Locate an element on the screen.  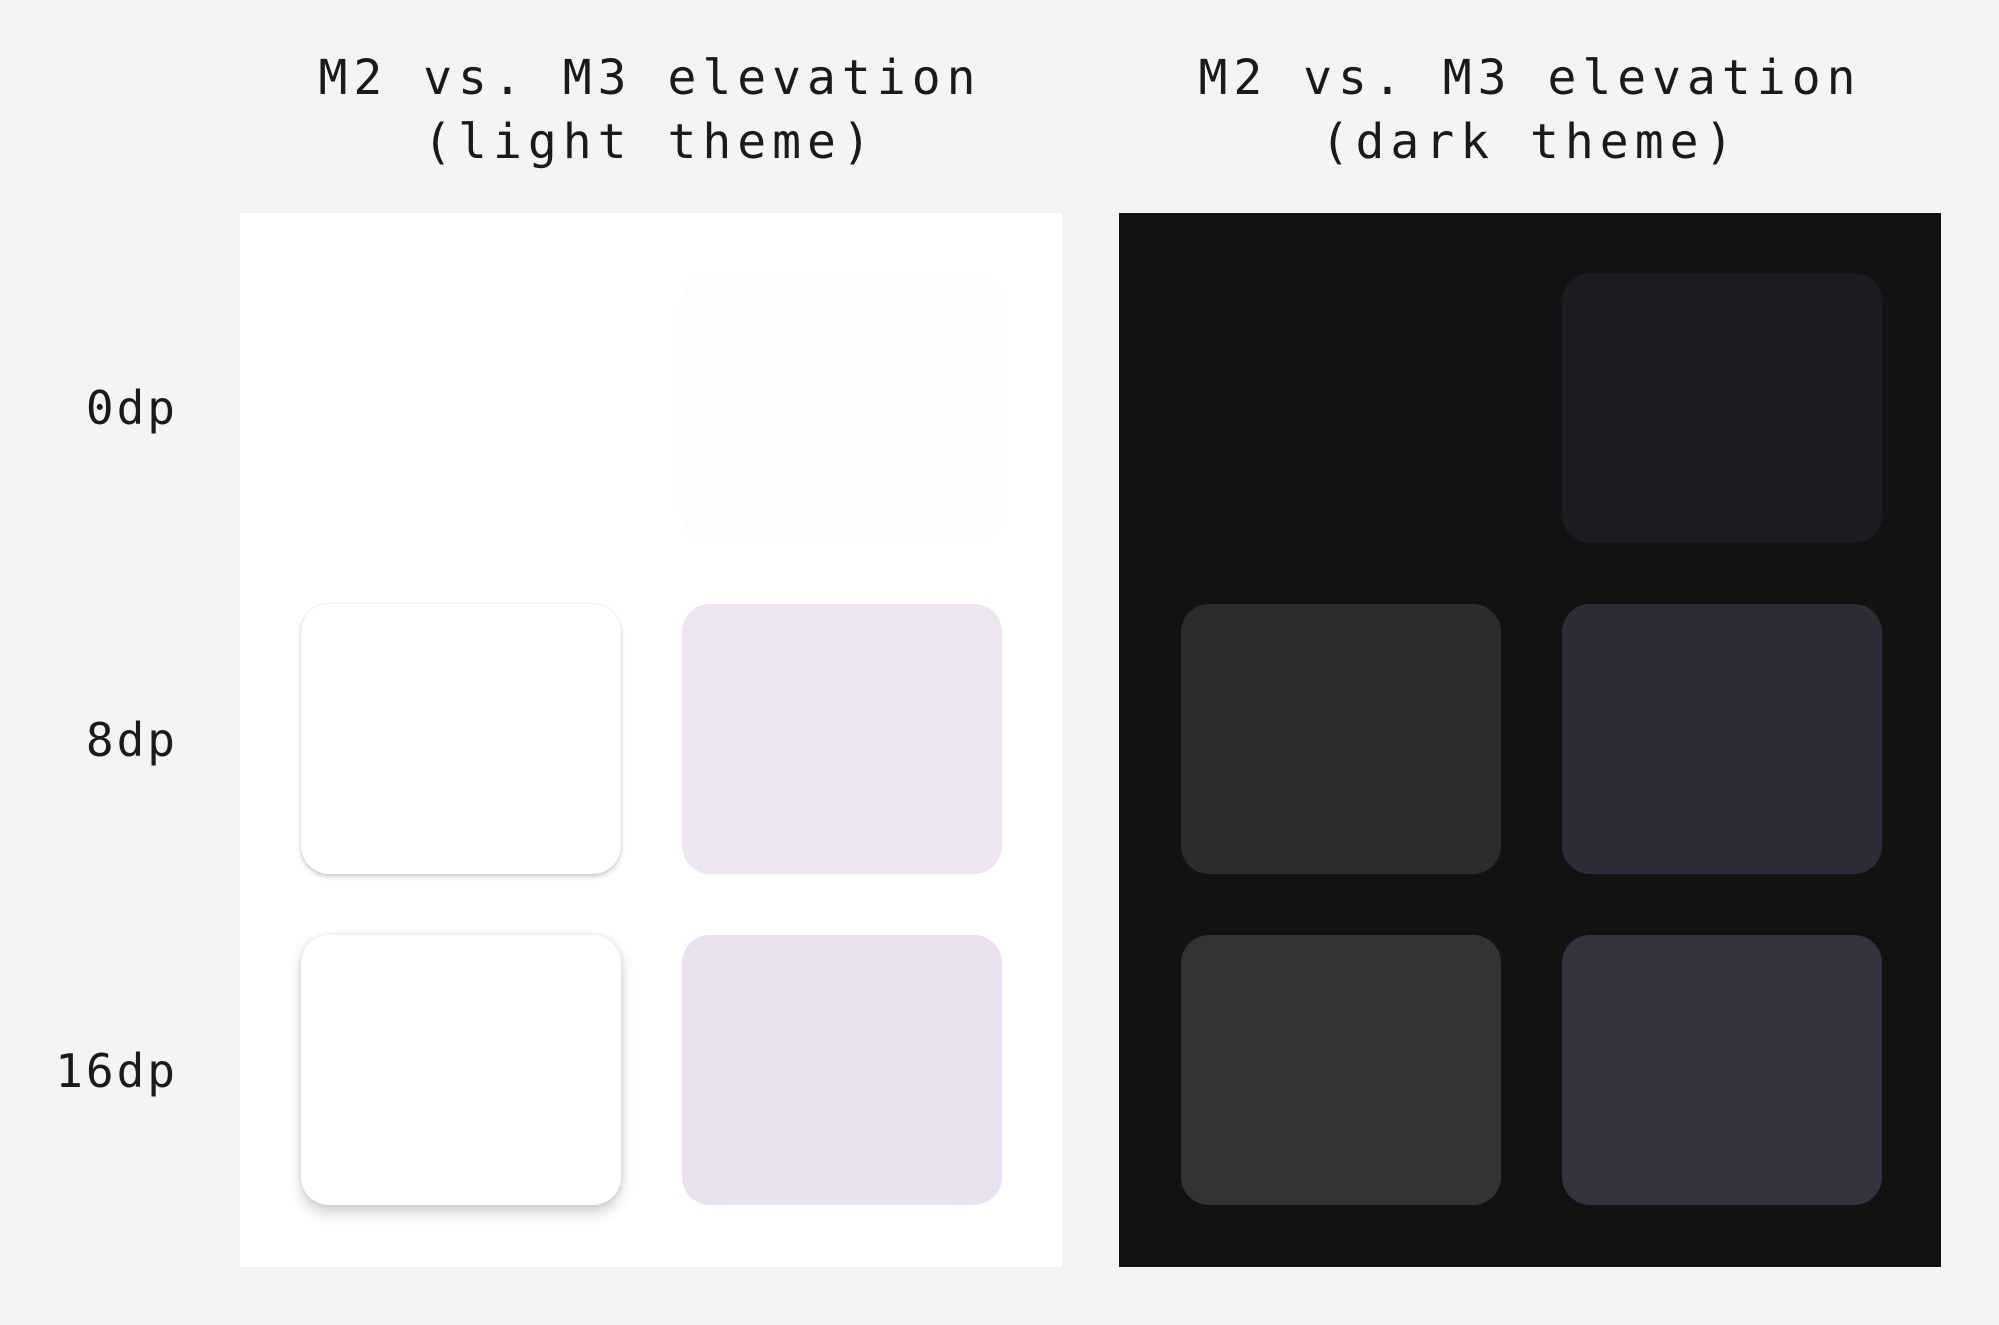
row-label-16dp: 16dp is located at coordinates (116, 1071).